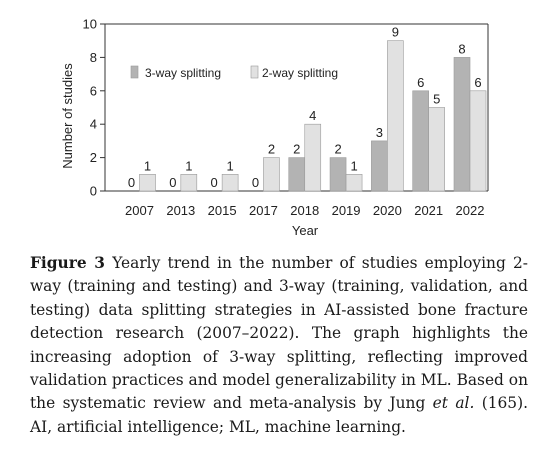 This screenshot has width=539, height=475. Describe the element at coordinates (453, 403) in the screenshot. I see `caption-et-al: et al.` at that location.